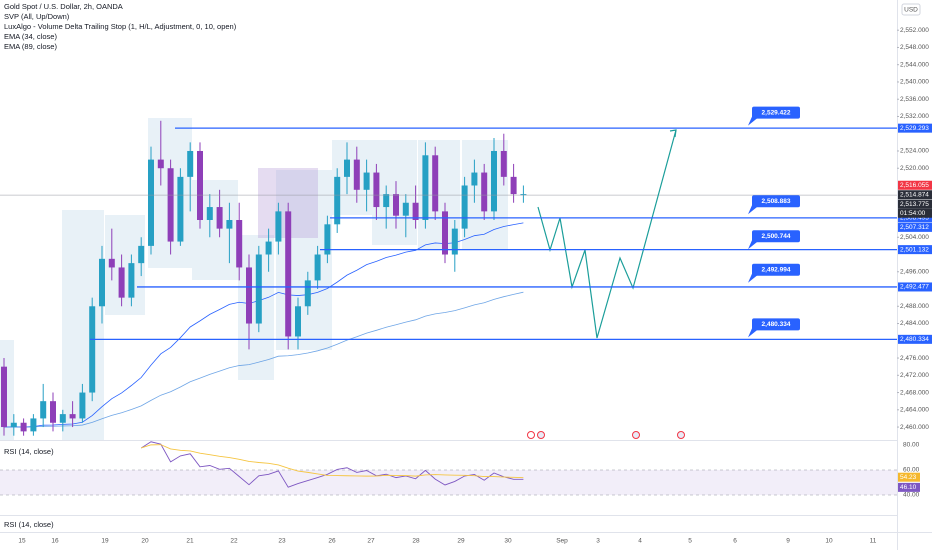  I want to click on x-tick-label: 26, so click(332, 541).